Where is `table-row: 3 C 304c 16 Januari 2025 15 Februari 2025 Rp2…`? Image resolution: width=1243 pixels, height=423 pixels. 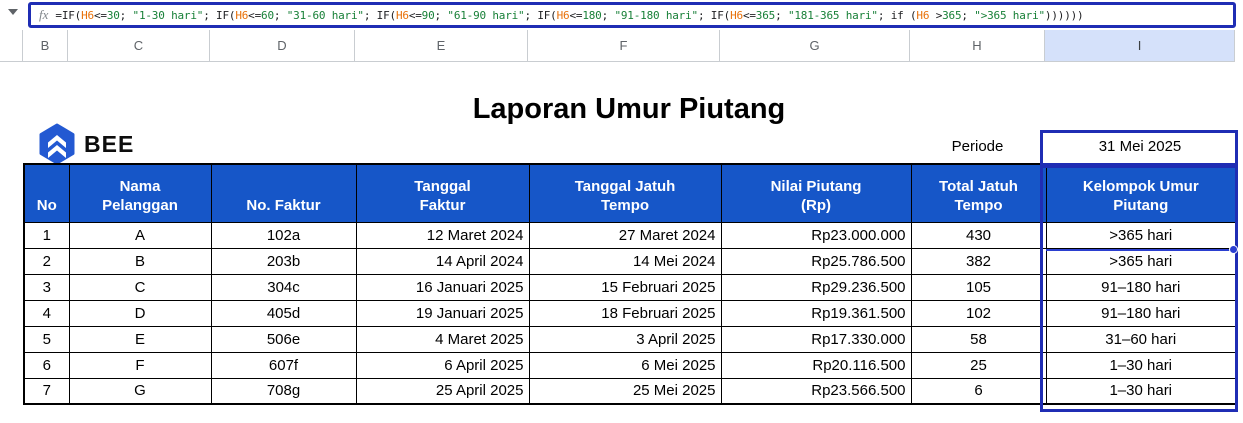
table-row: 3 C 304c 16 Januari 2025 15 Februari 2025 Rp2… is located at coordinates (630, 287).